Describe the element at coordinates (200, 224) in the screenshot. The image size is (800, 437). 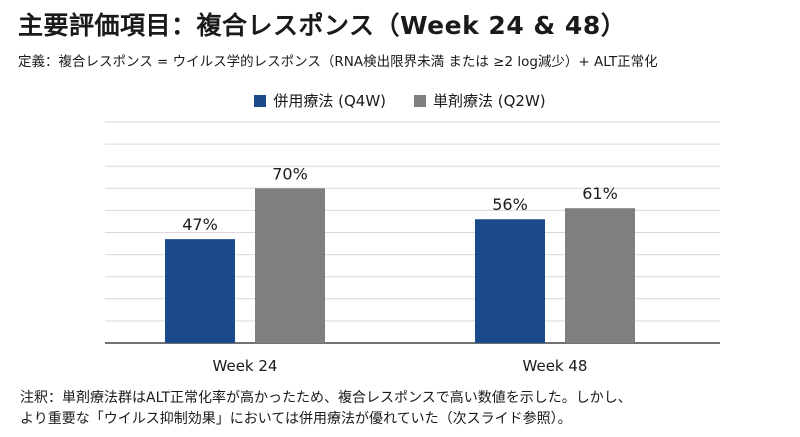
I see `data-label: 47%` at that location.